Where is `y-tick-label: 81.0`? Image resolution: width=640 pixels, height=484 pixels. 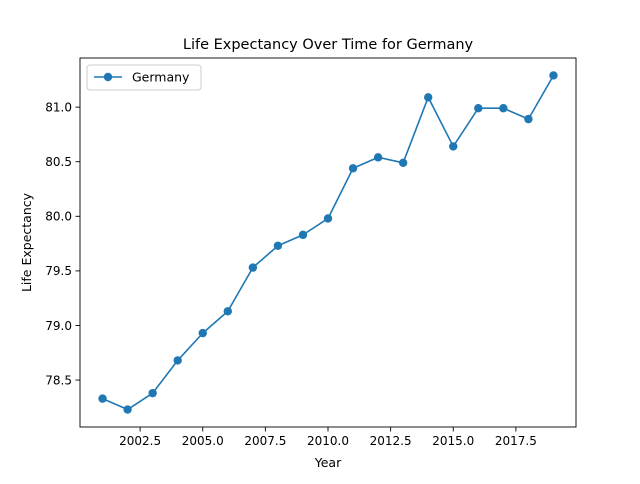
y-tick-label: 81.0 is located at coordinates (58, 107).